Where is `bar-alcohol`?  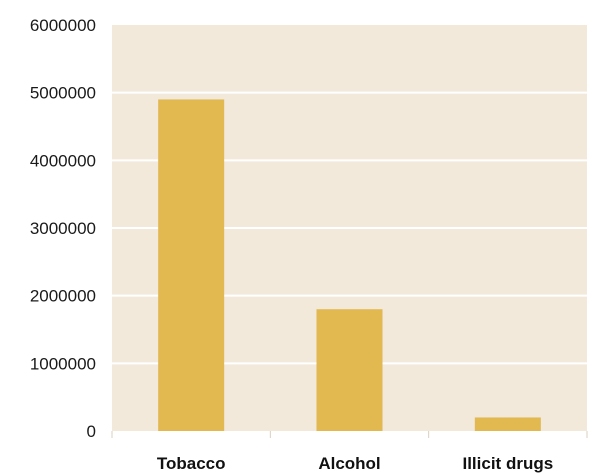
bar-alcohol is located at coordinates (349, 370).